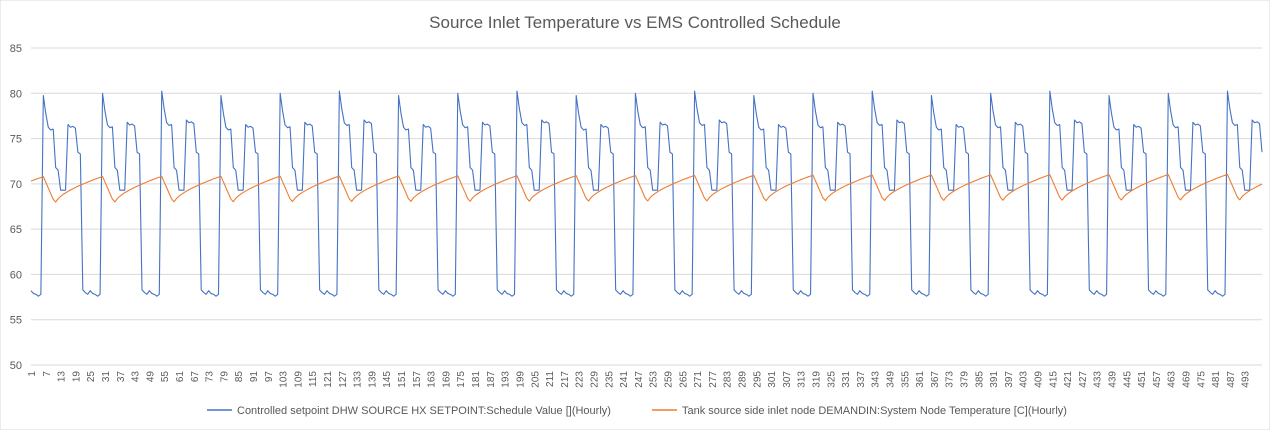 The image size is (1270, 430). Describe the element at coordinates (210, 377) in the screenshot. I see `x-tick-label: 73` at that location.